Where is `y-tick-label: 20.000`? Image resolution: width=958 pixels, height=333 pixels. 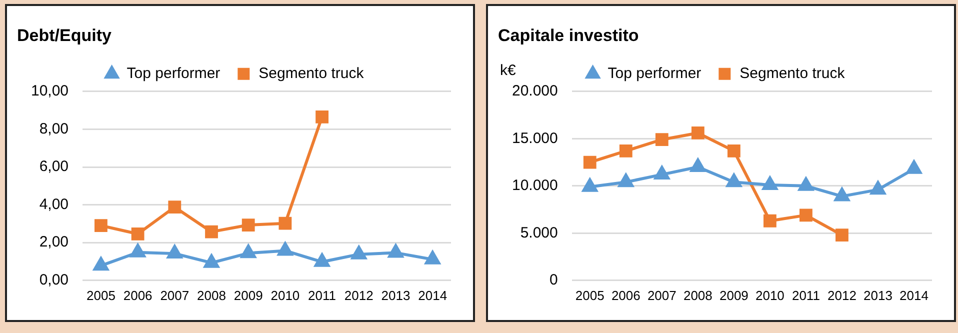
y-tick-label: 20.000 is located at coordinates (535, 91).